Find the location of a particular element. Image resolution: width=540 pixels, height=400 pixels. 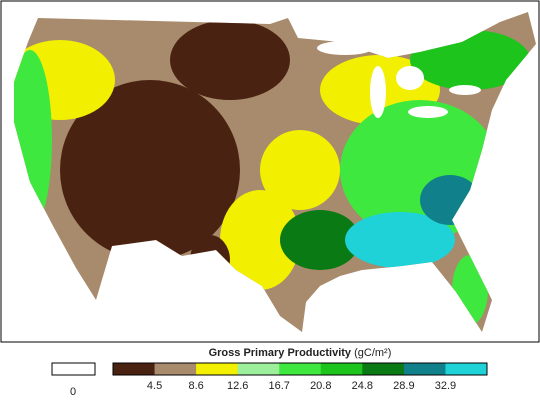

legend-break-label: 8.6 is located at coordinates (195, 386).